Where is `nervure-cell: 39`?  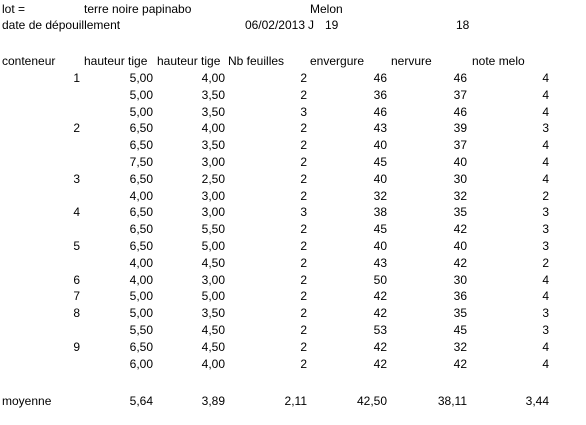 nervure-cell: 39 is located at coordinates (460, 128).